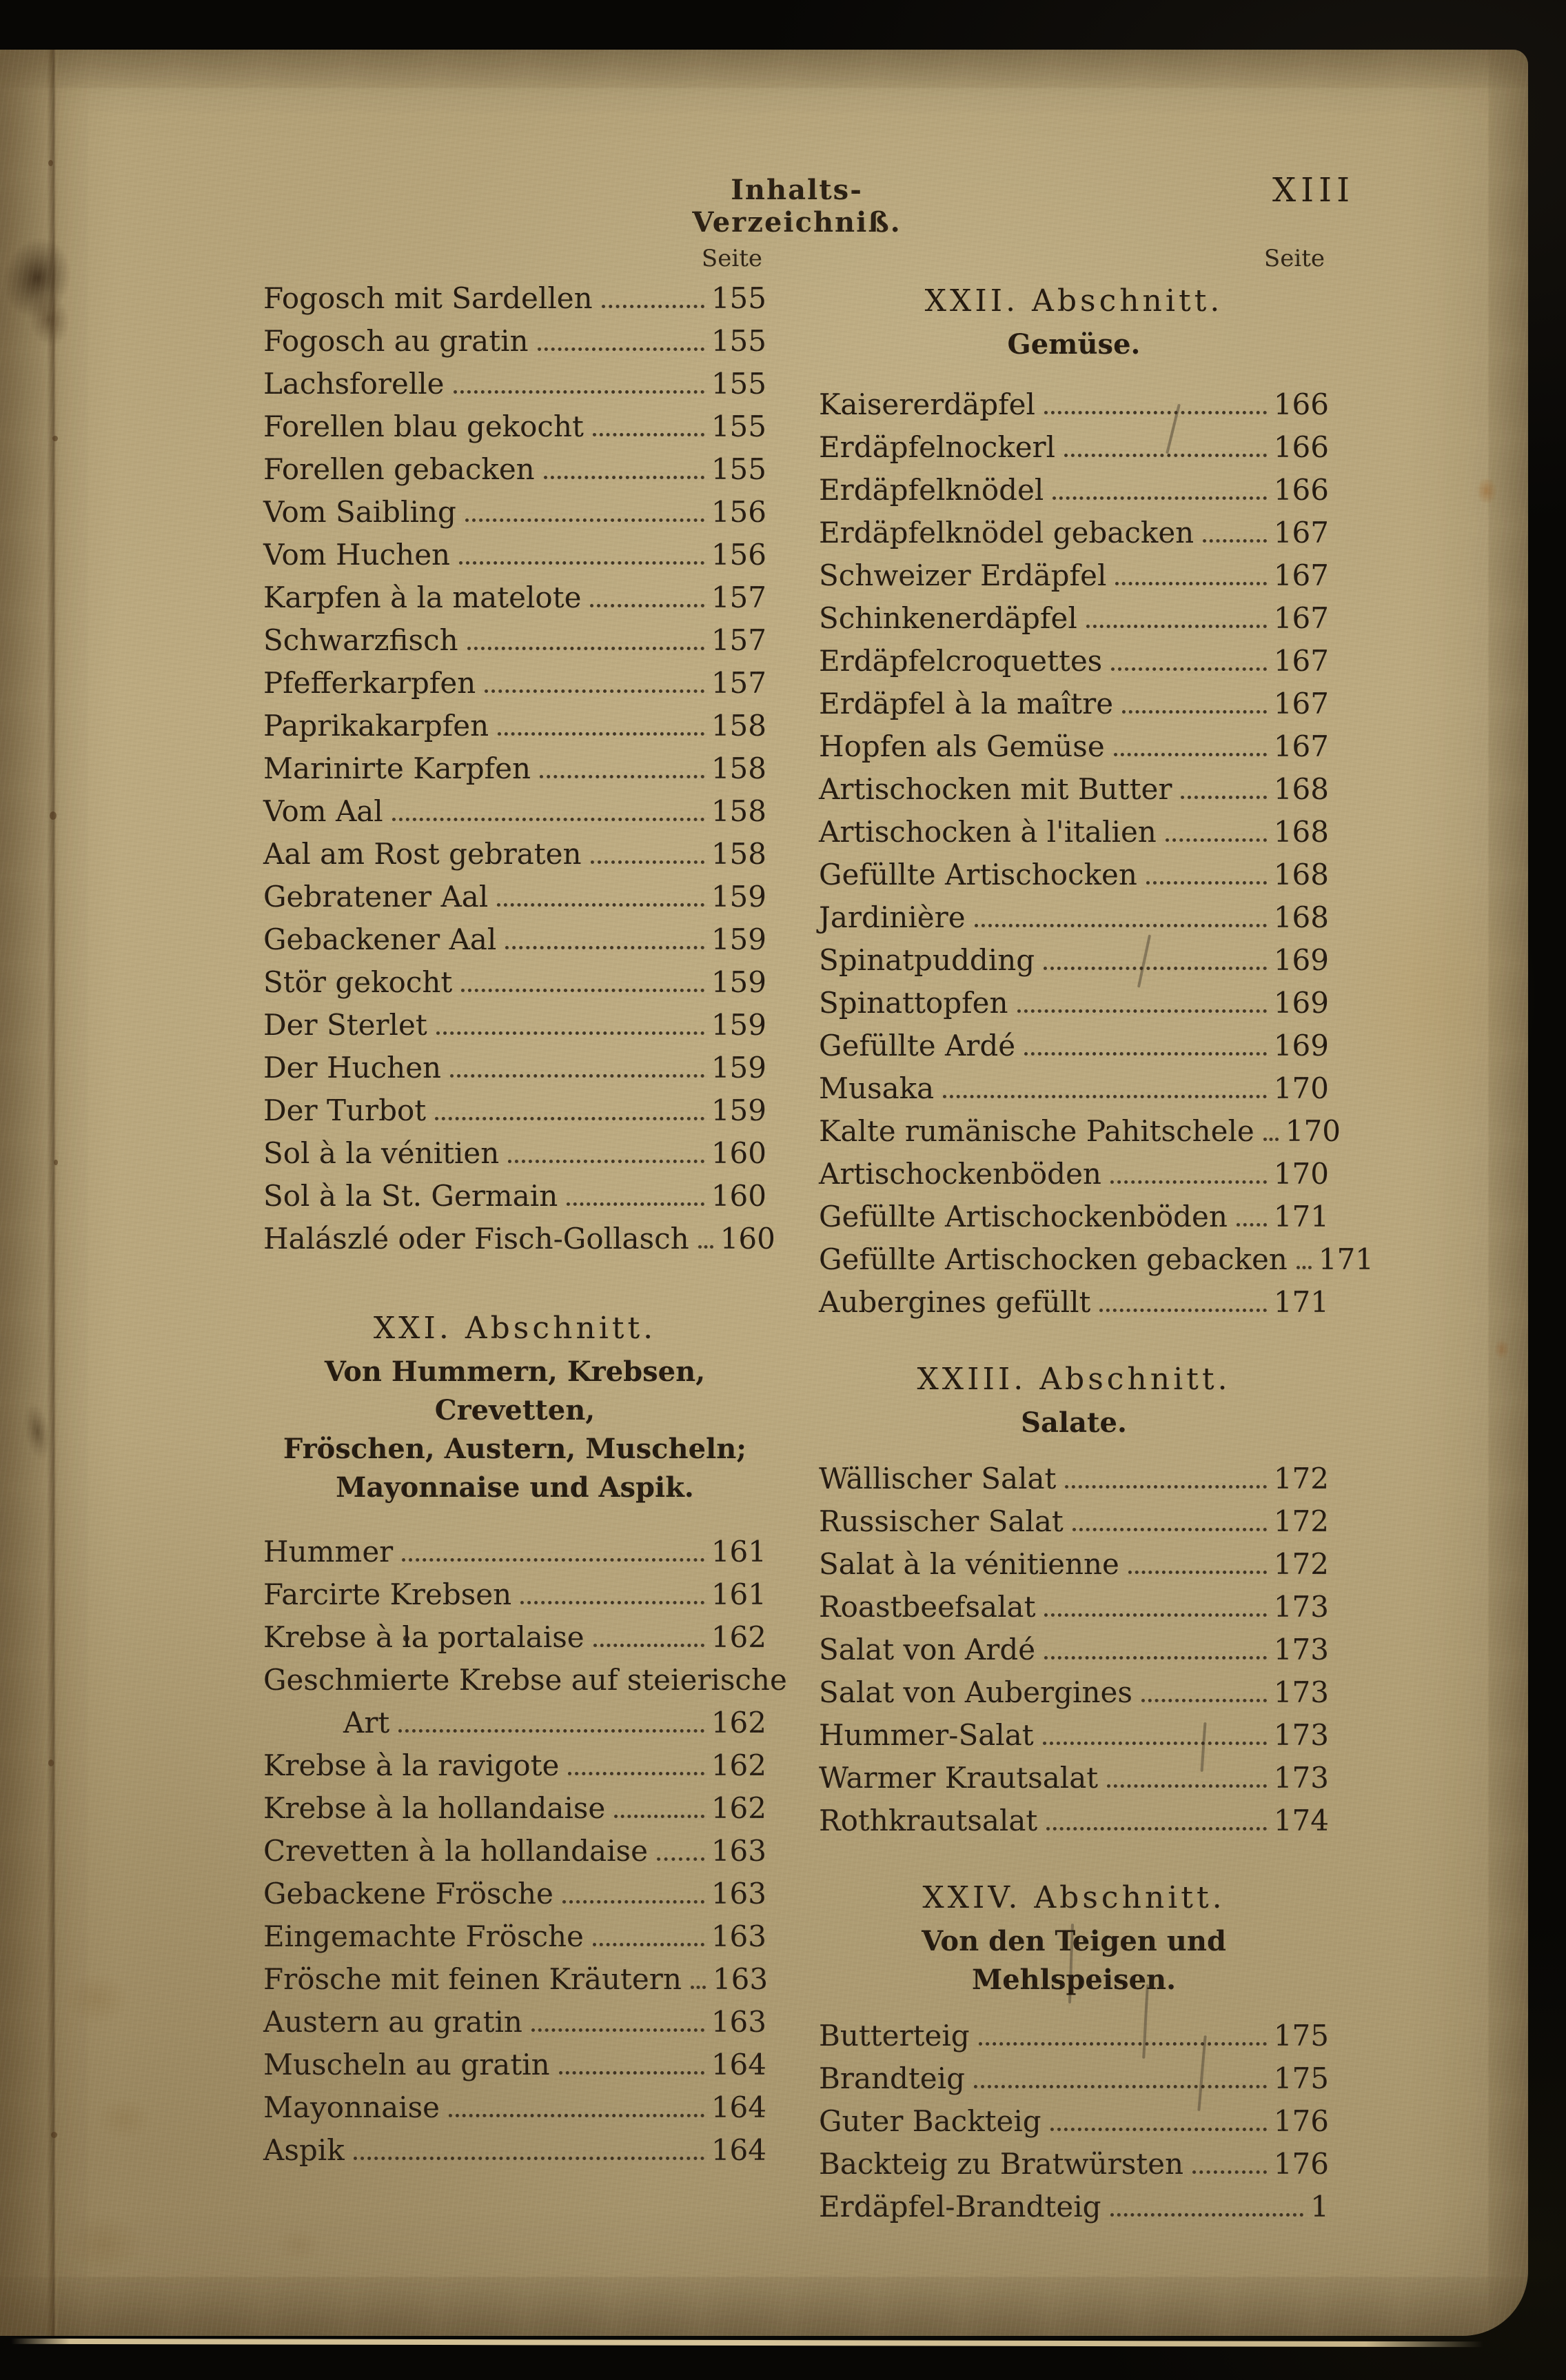  Describe the element at coordinates (519, 1239) in the screenshot. I see `toc-entry: Halászlé oder Fisch-Gollasch 160` at that location.